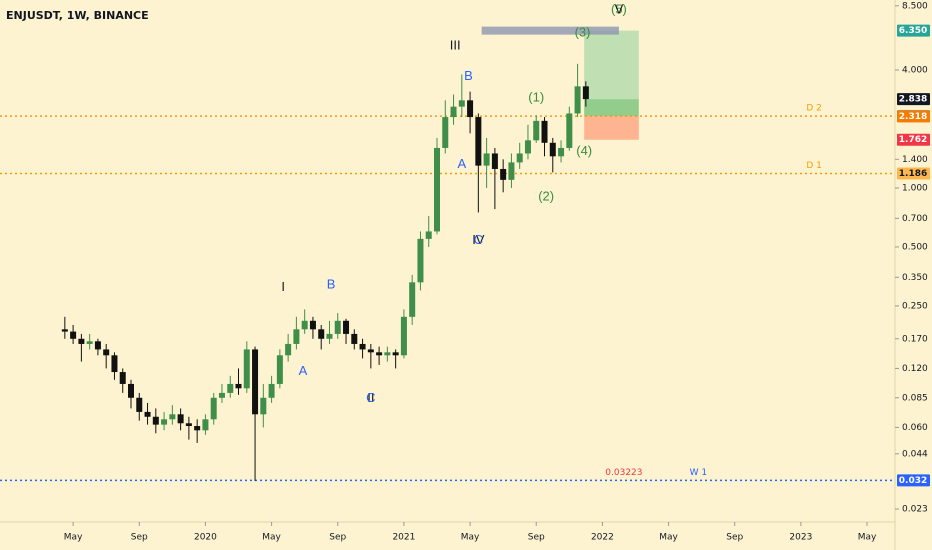  What do you see at coordinates (915, 188) in the screenshot?
I see `y-tick-label: 1.000` at bounding box center [915, 188].